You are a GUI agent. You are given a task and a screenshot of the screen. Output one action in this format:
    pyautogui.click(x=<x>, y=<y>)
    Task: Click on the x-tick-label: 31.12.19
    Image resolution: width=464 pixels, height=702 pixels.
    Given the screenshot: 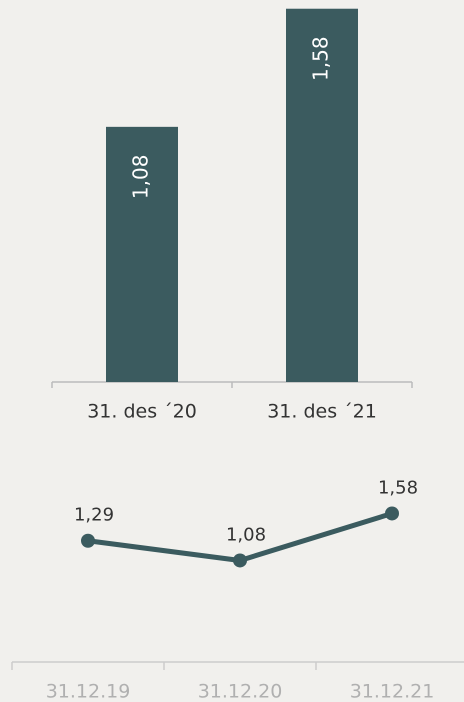 What is the action you would take?
    pyautogui.click(x=88, y=691)
    